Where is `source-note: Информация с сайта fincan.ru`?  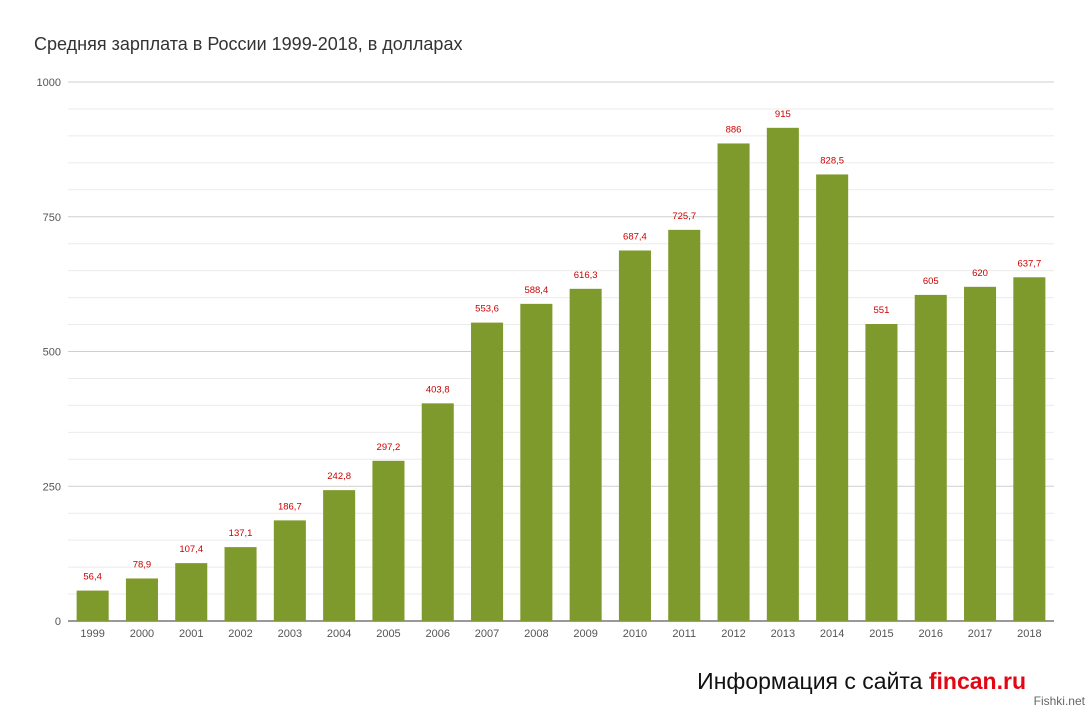 source-note: Информация с сайта fincan.ru is located at coordinates (861, 681).